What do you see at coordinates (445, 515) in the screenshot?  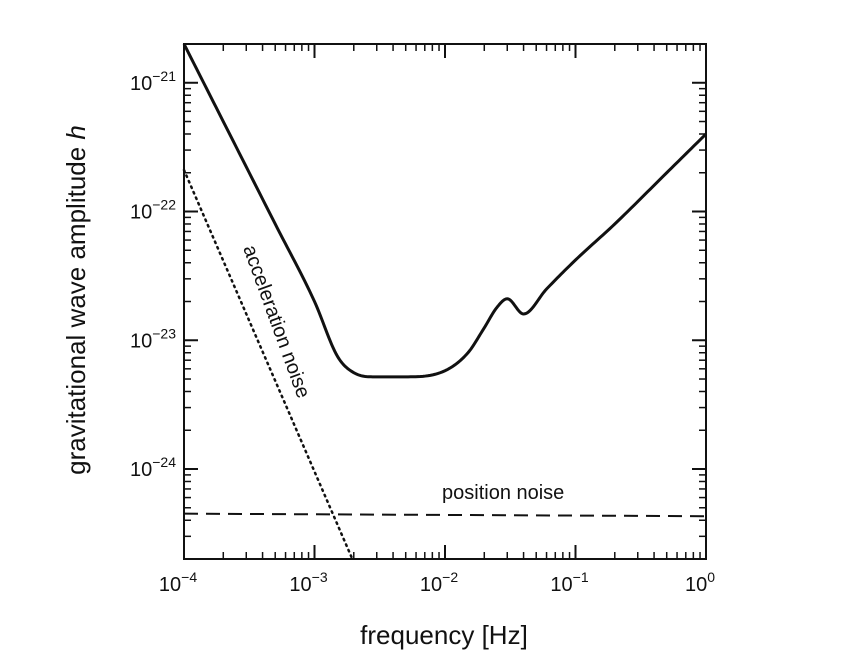 I see `position-noise-line` at bounding box center [445, 515].